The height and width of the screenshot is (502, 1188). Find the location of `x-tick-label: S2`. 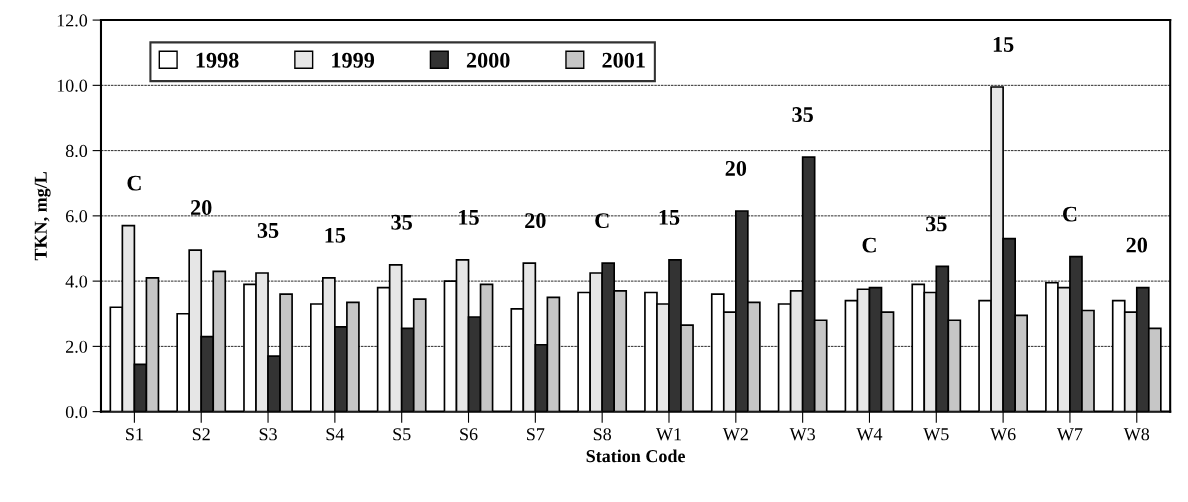

x-tick-label: S2 is located at coordinates (201, 434).